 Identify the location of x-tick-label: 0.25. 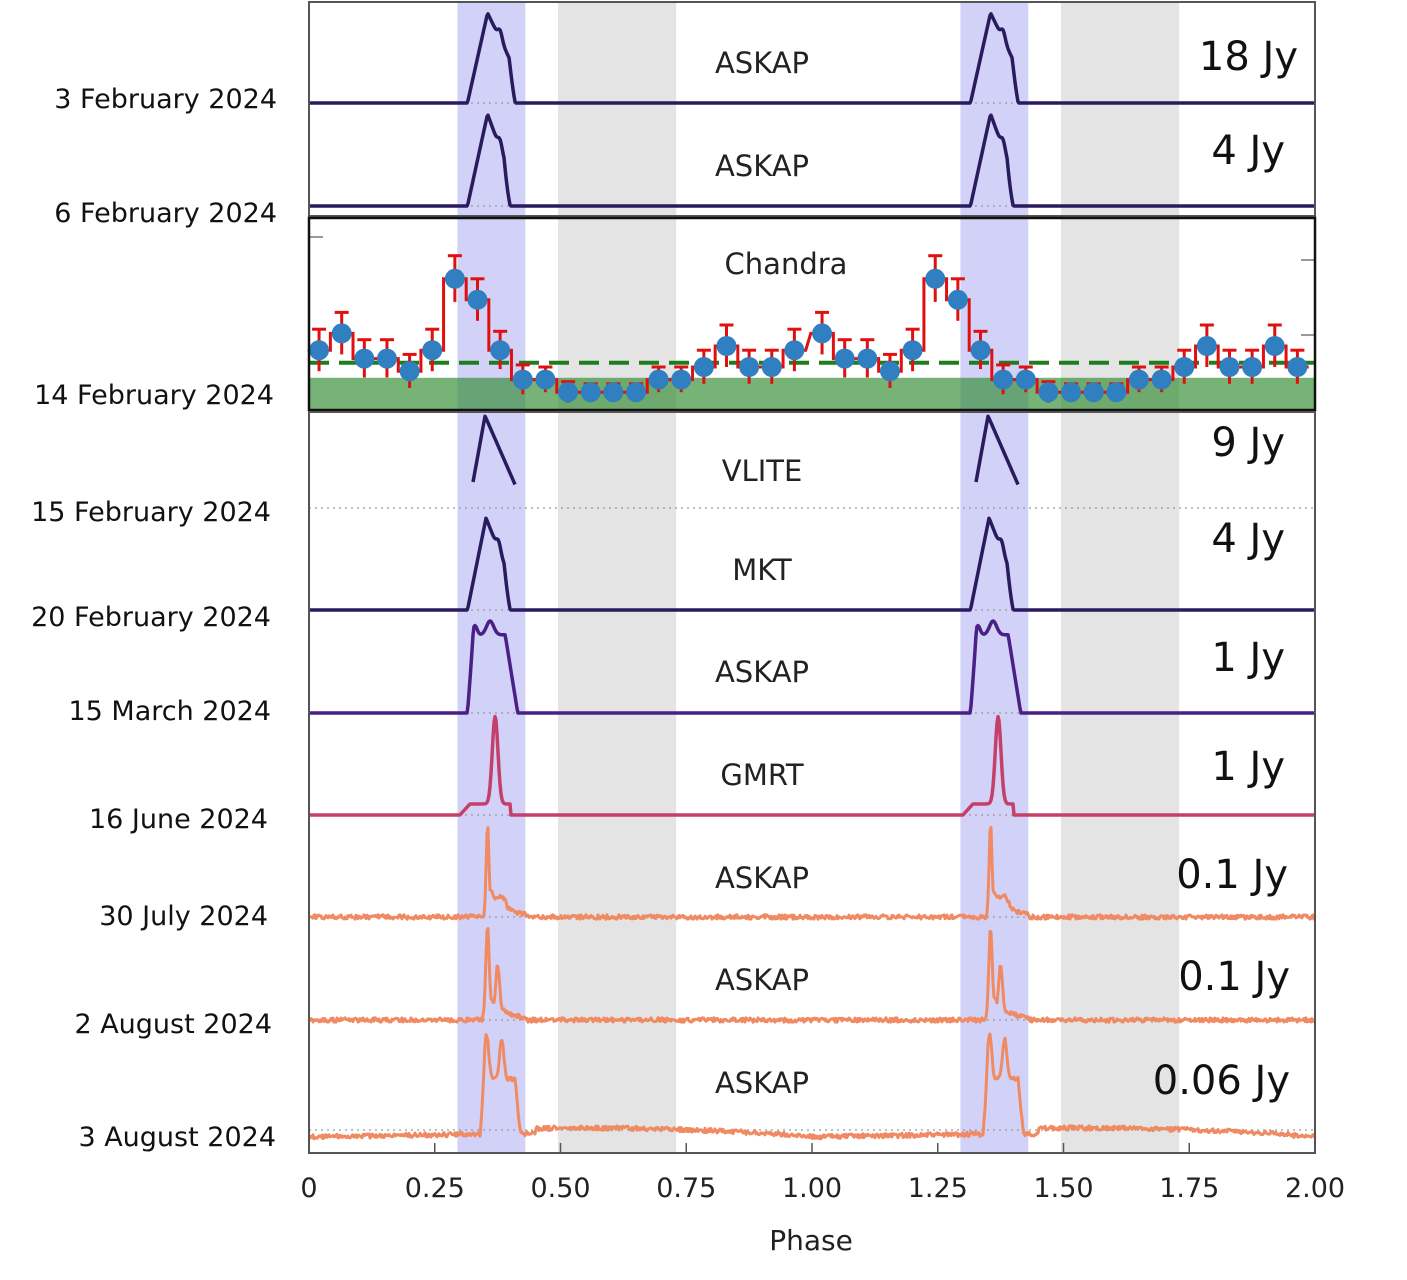
(435, 1188).